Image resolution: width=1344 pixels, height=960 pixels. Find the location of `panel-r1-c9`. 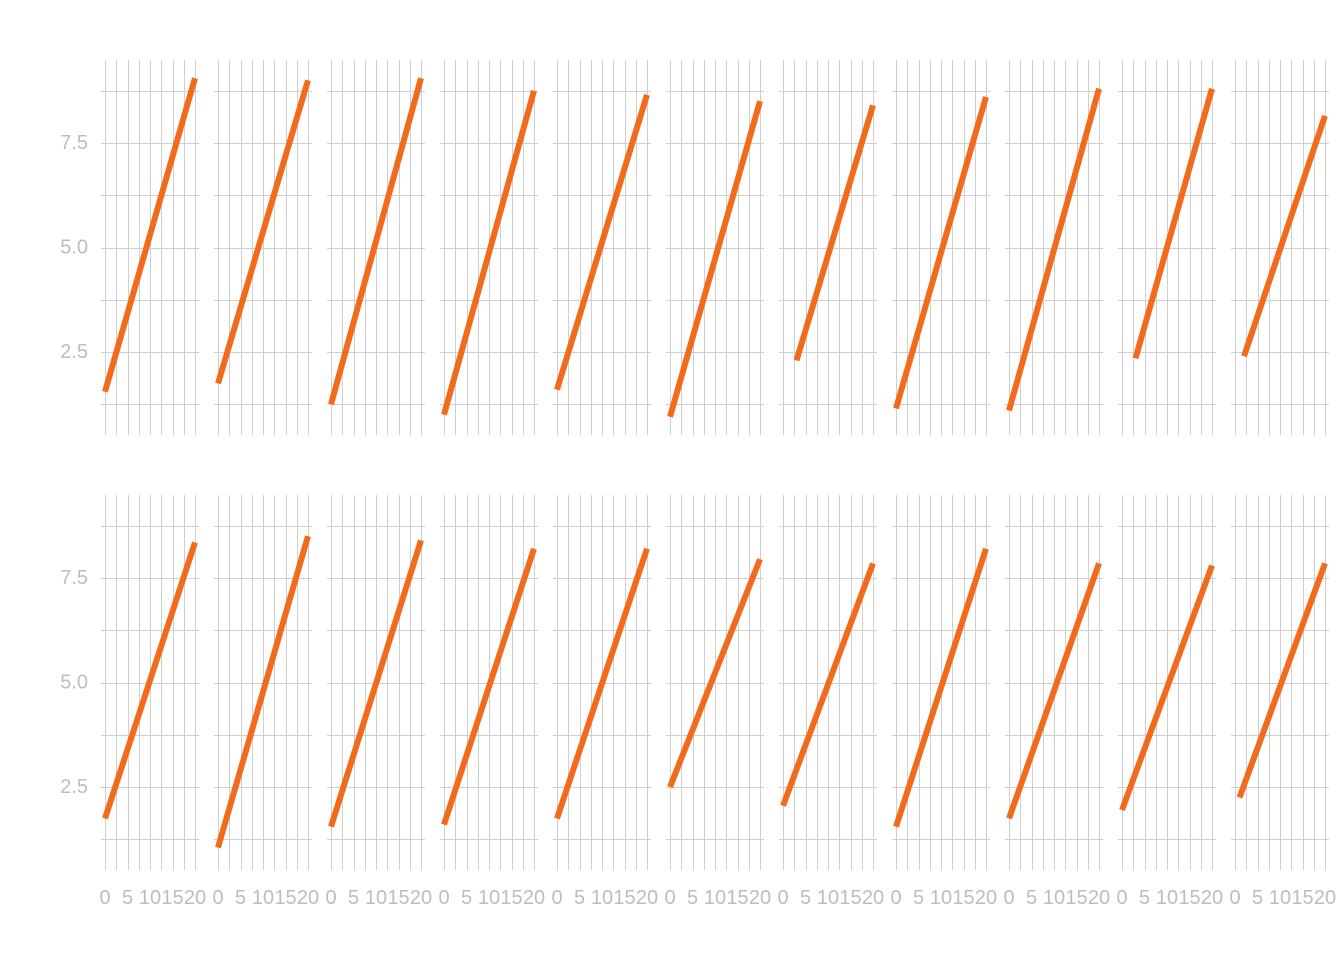

panel-r1-c9 is located at coordinates (1167, 682).